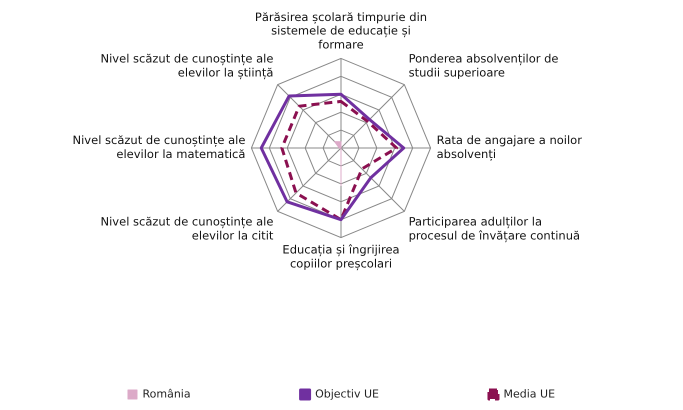  Describe the element at coordinates (341, 256) in the screenshot. I see `spoke-label: Educația și îngrijirea copiilor preșcolari` at that location.